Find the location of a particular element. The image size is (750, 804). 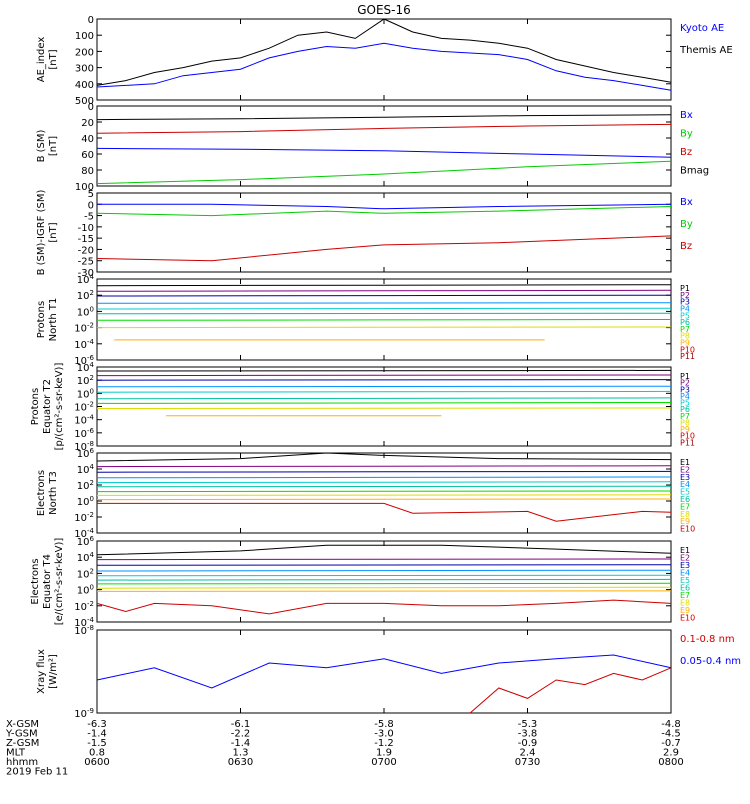

panel-1-legend-Themis-AE: Themis AE is located at coordinates (706, 50).